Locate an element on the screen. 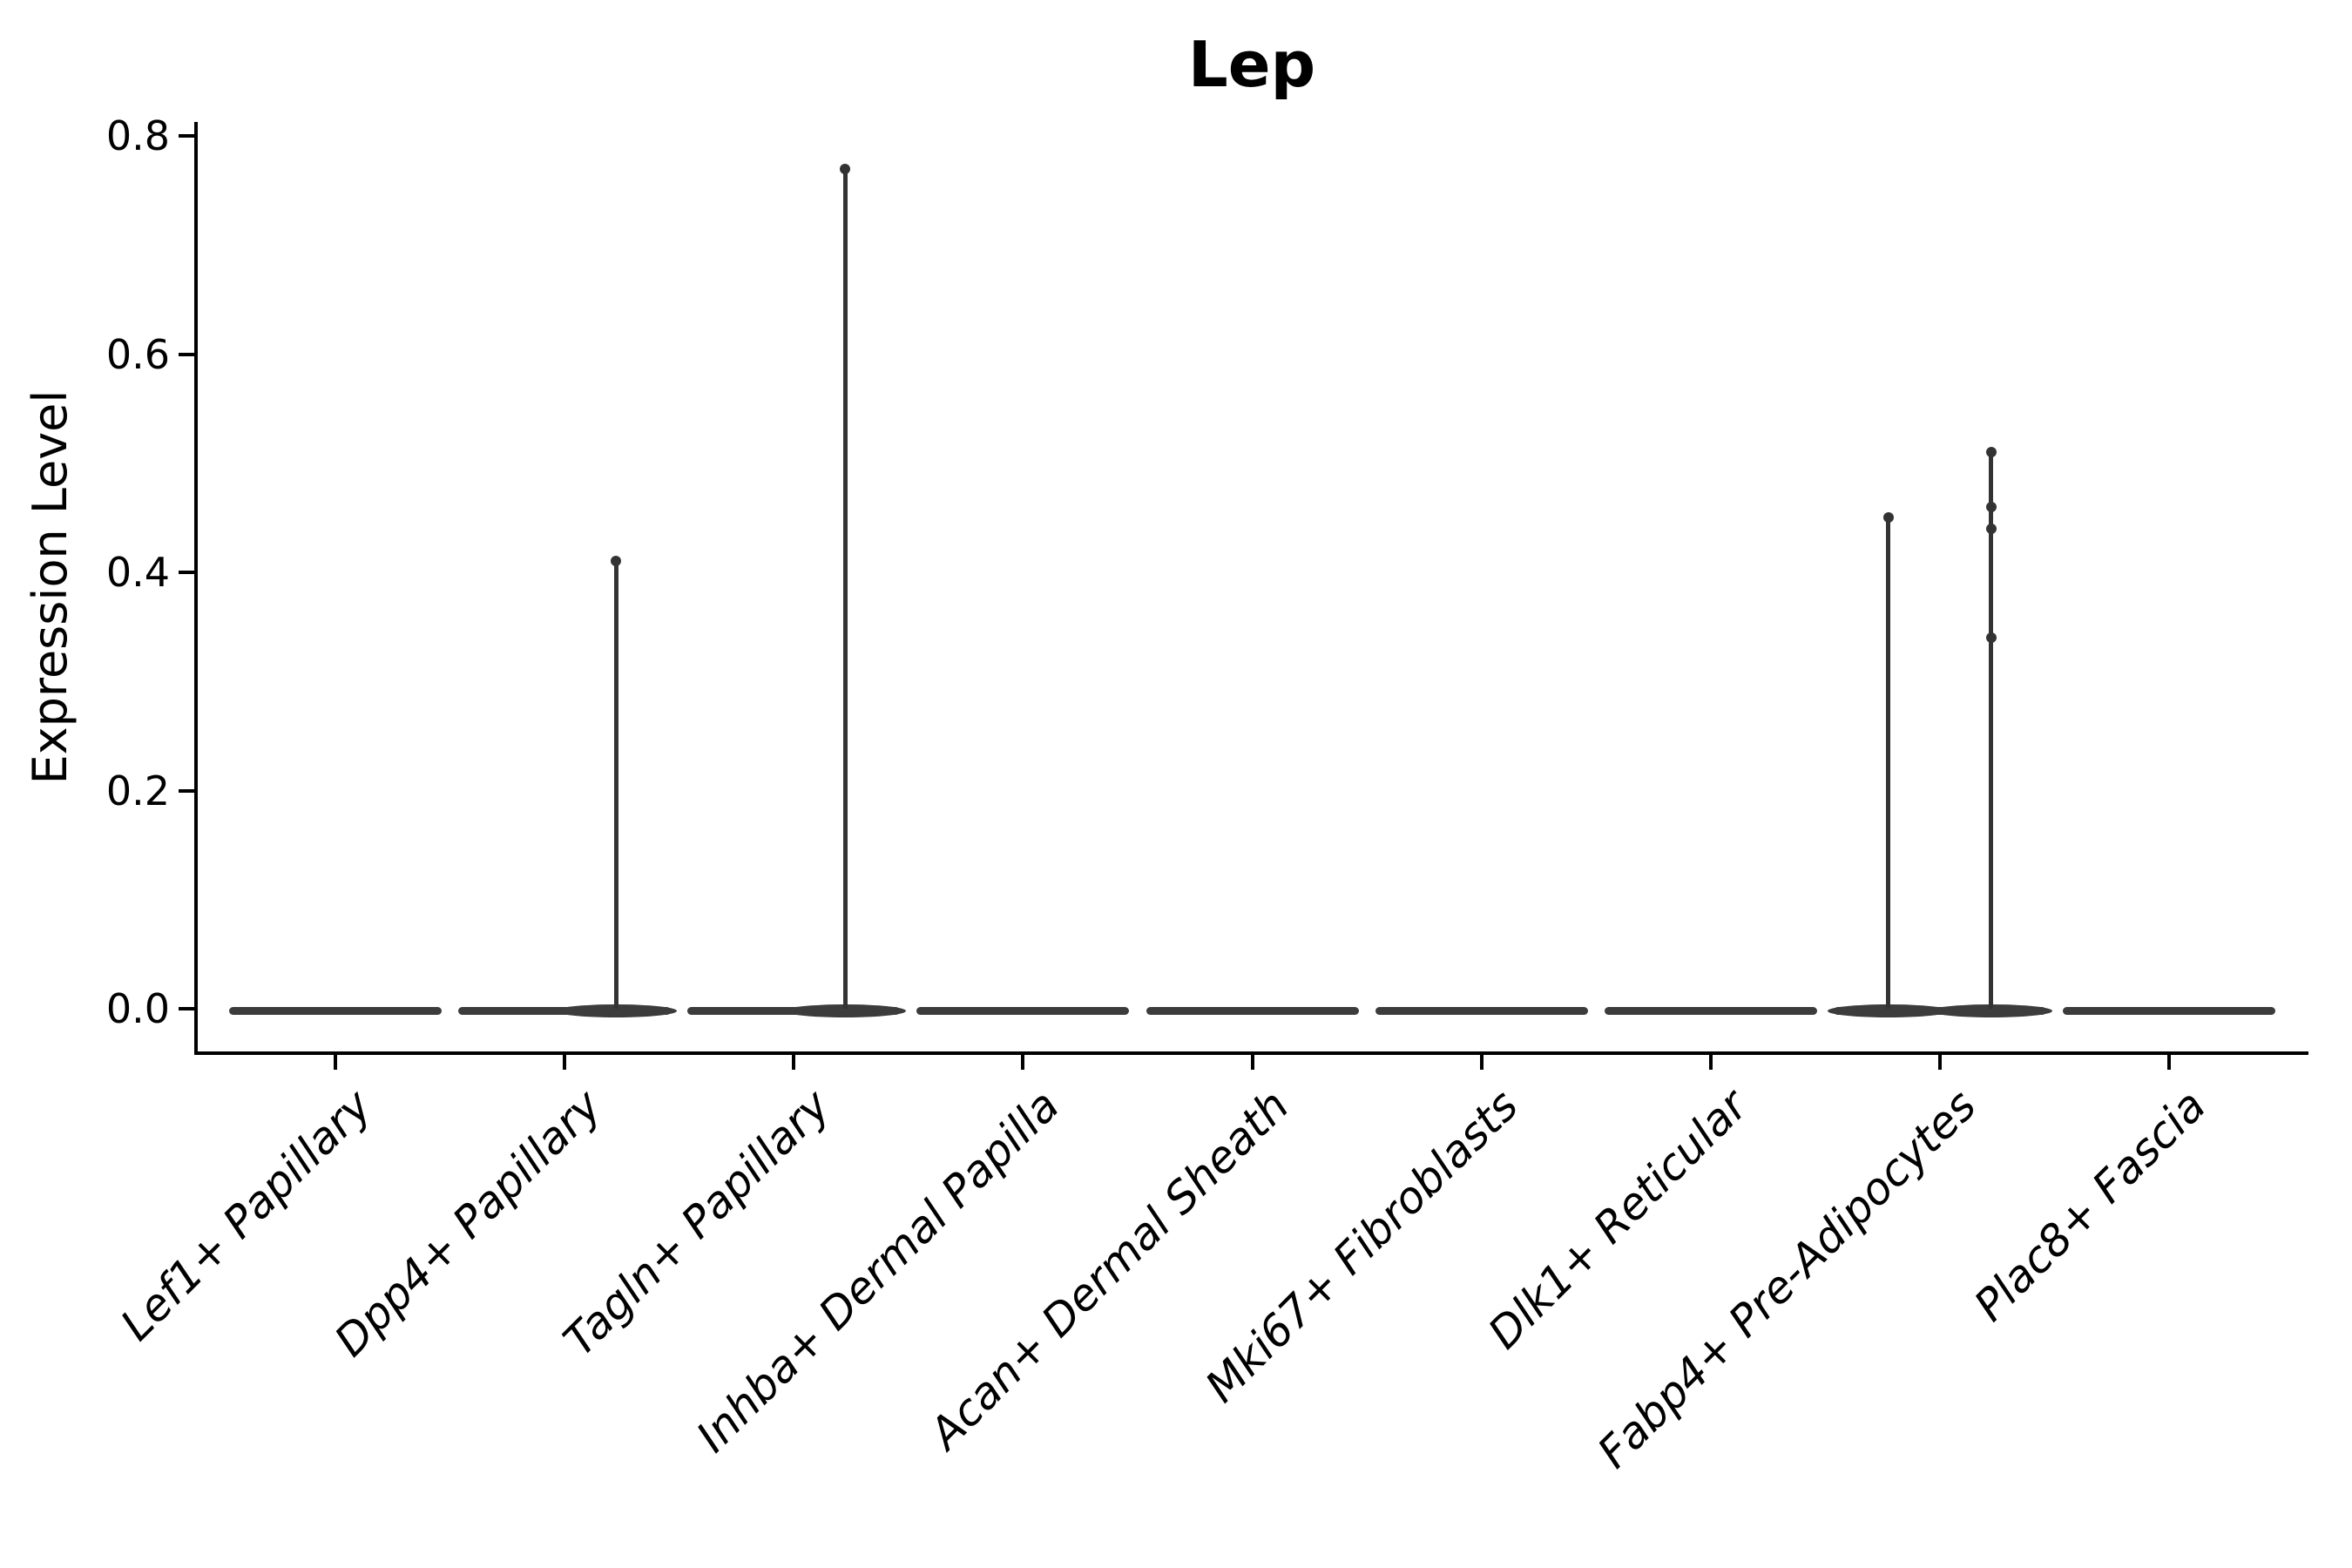  y-axis-label: Expression Level is located at coordinates (50, 587).